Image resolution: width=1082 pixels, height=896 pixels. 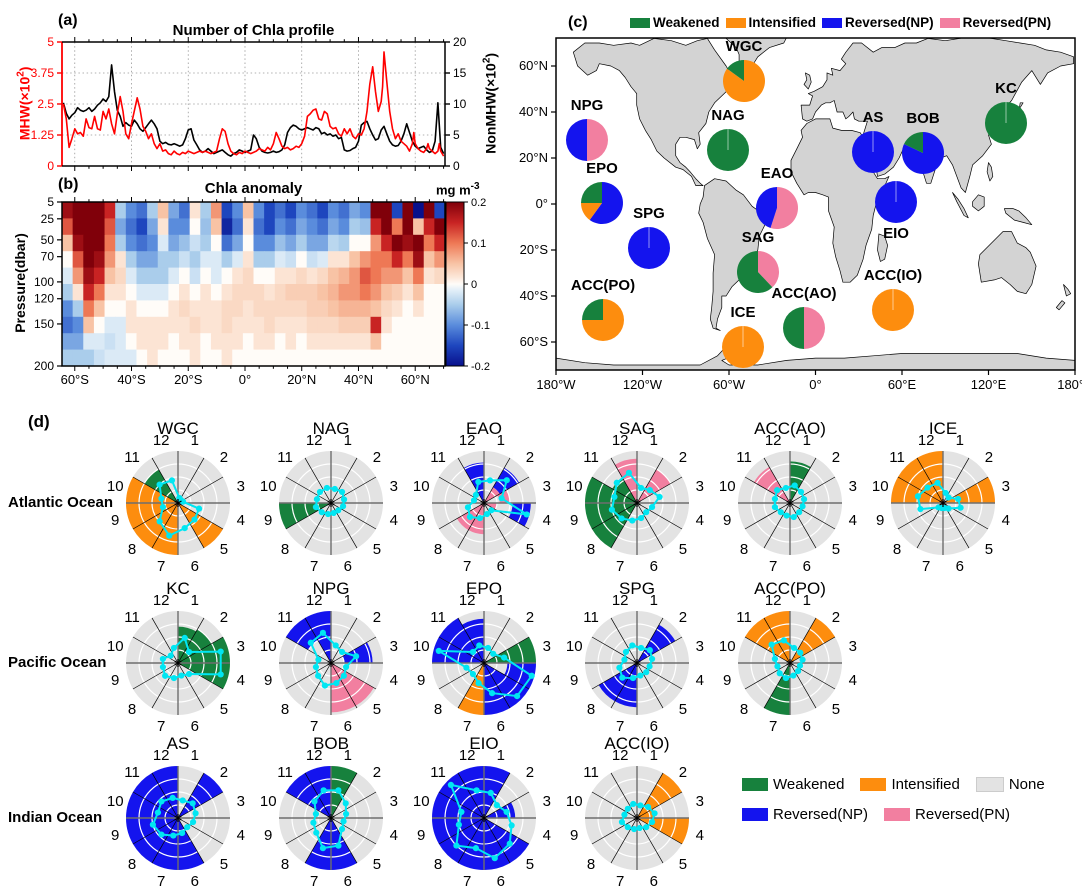 I want to click on month-label: 4, so click(x=1006, y=520).